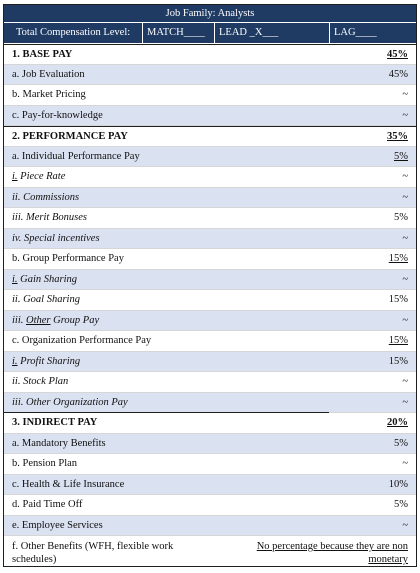 Image resolution: width=420 pixels, height=573 pixels. I want to click on row-label: e. Employee Services, so click(57, 525).